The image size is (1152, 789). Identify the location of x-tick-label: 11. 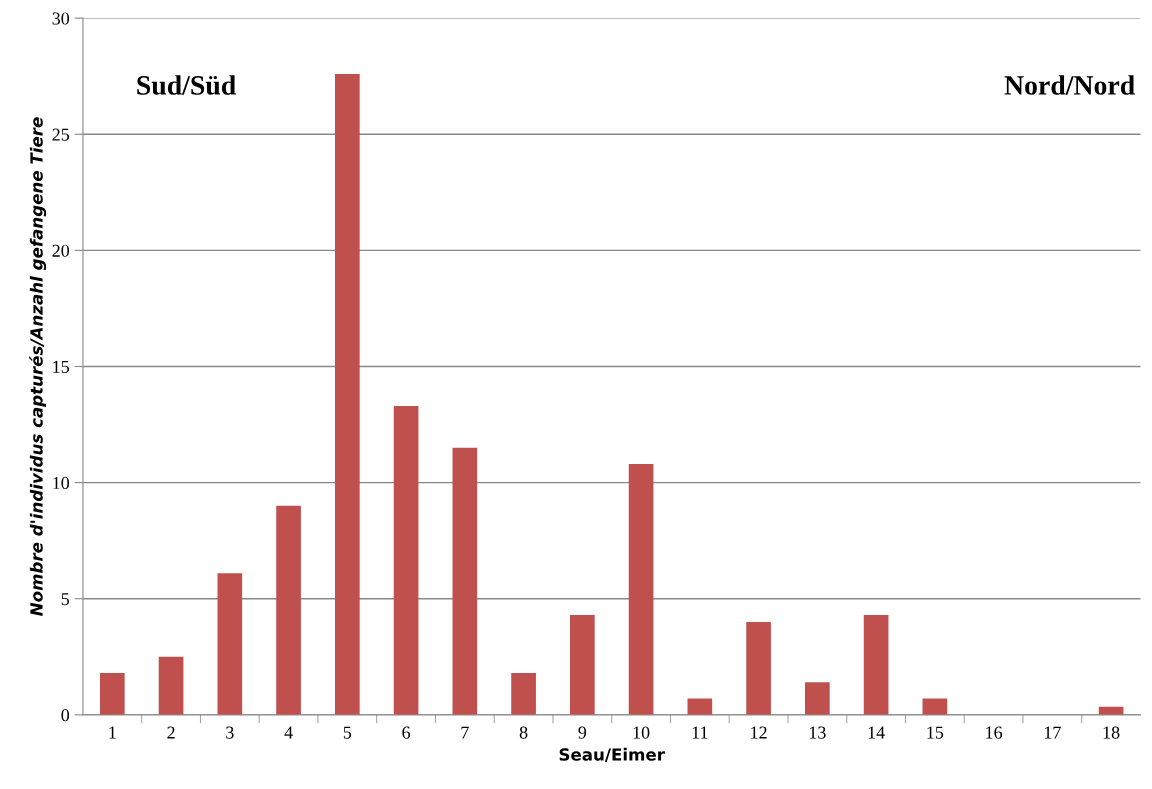
(700, 732).